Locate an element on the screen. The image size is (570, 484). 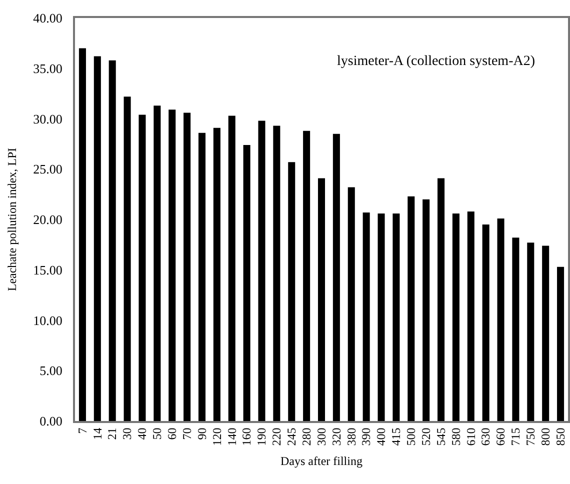
x-tick-label: 21 is located at coordinates (112, 434).